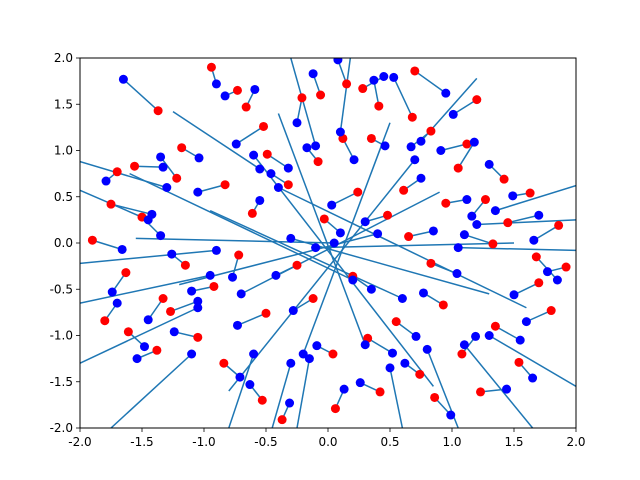 This screenshot has height=480, width=640. I want to click on x-tick-label: 2.0, so click(575, 442).